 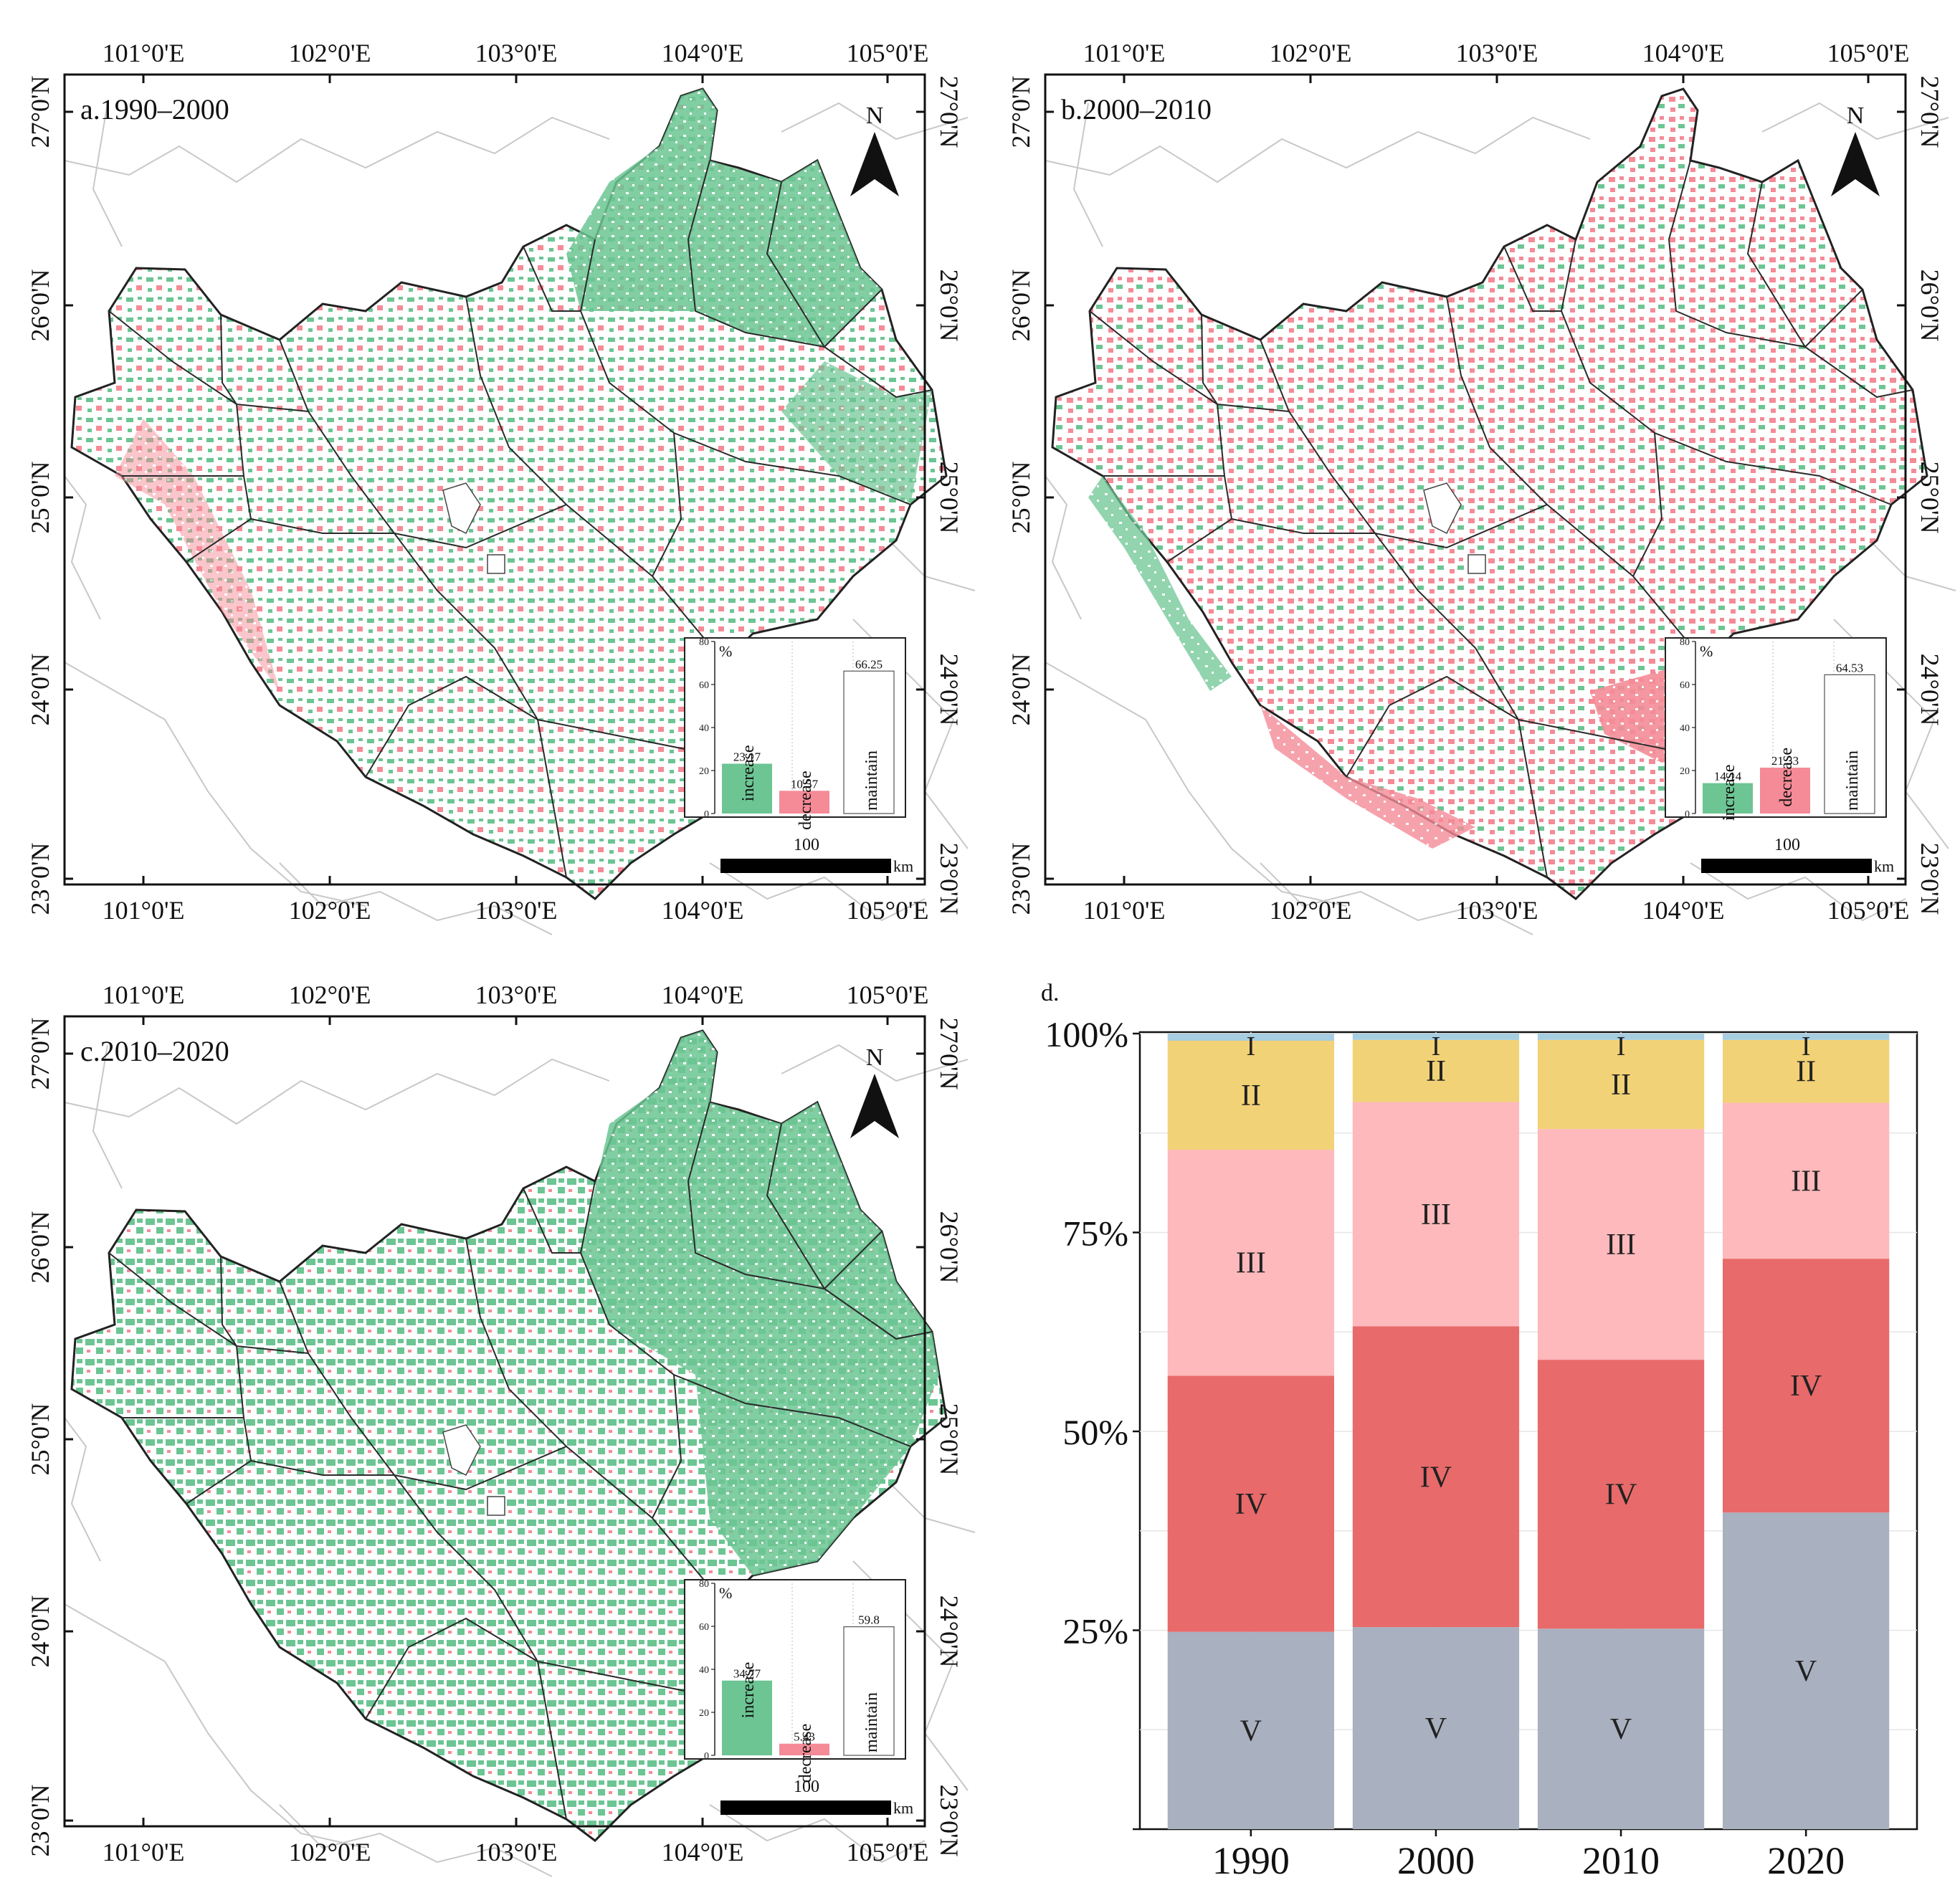 What do you see at coordinates (1021, 690) in the screenshot?
I see `lat-label-left: 24°0'N` at bounding box center [1021, 690].